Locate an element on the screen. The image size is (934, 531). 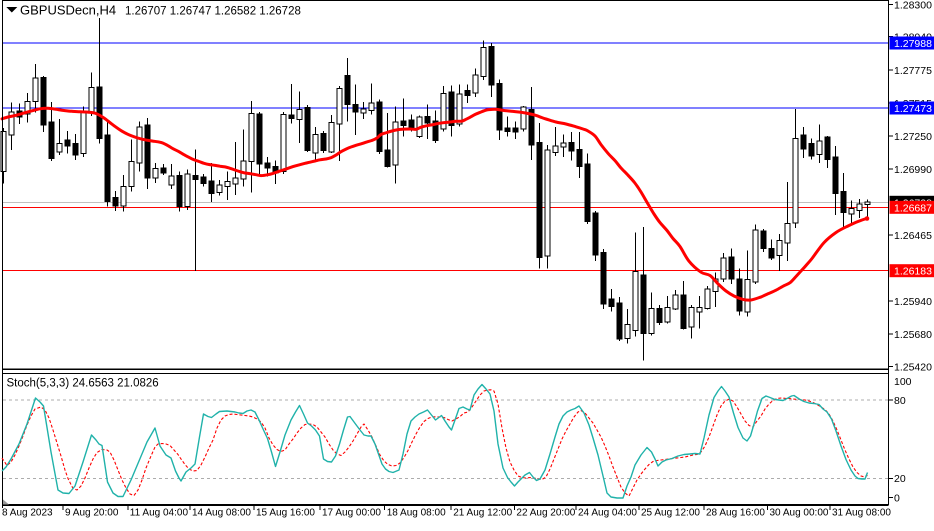
svg-text: 1.28300 is located at coordinates (913, 6).